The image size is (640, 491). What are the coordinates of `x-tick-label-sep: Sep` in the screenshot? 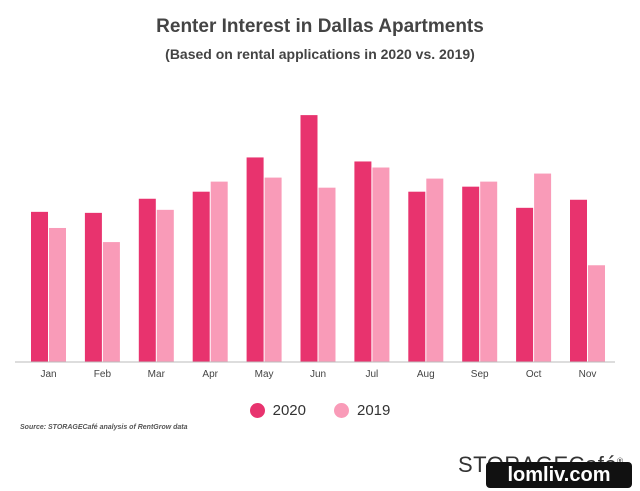 It's located at (480, 374).